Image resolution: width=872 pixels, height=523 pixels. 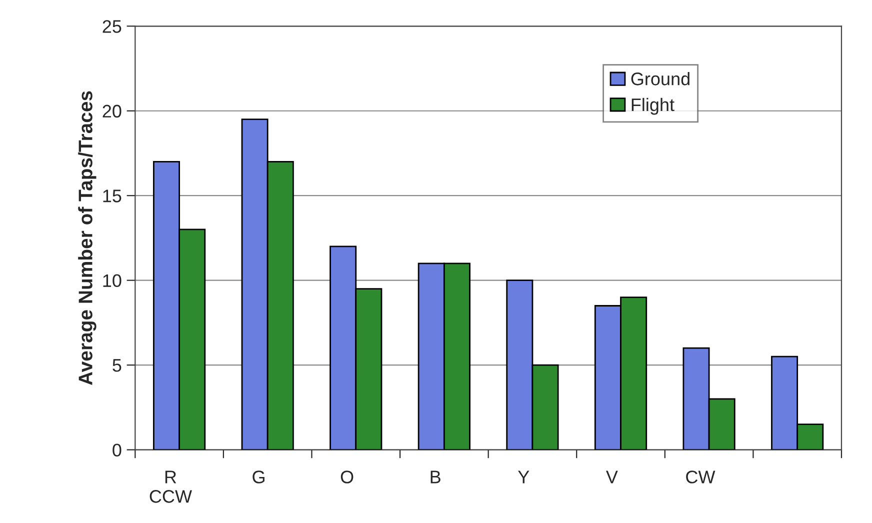 What do you see at coordinates (653, 106) in the screenshot?
I see `legend-label: Flight` at bounding box center [653, 106].